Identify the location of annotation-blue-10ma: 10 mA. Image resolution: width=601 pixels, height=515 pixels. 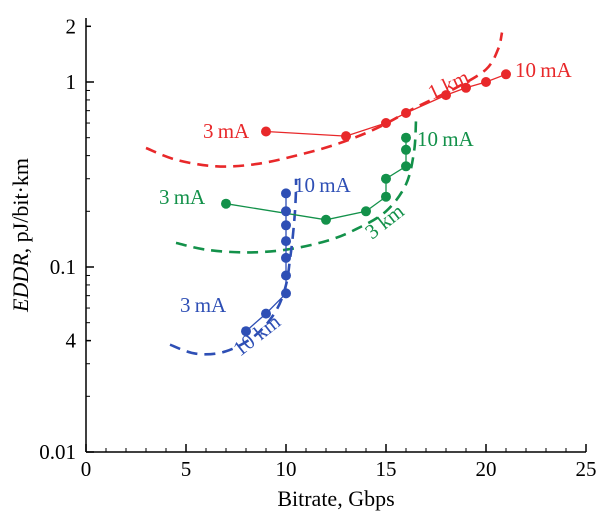
(323, 185).